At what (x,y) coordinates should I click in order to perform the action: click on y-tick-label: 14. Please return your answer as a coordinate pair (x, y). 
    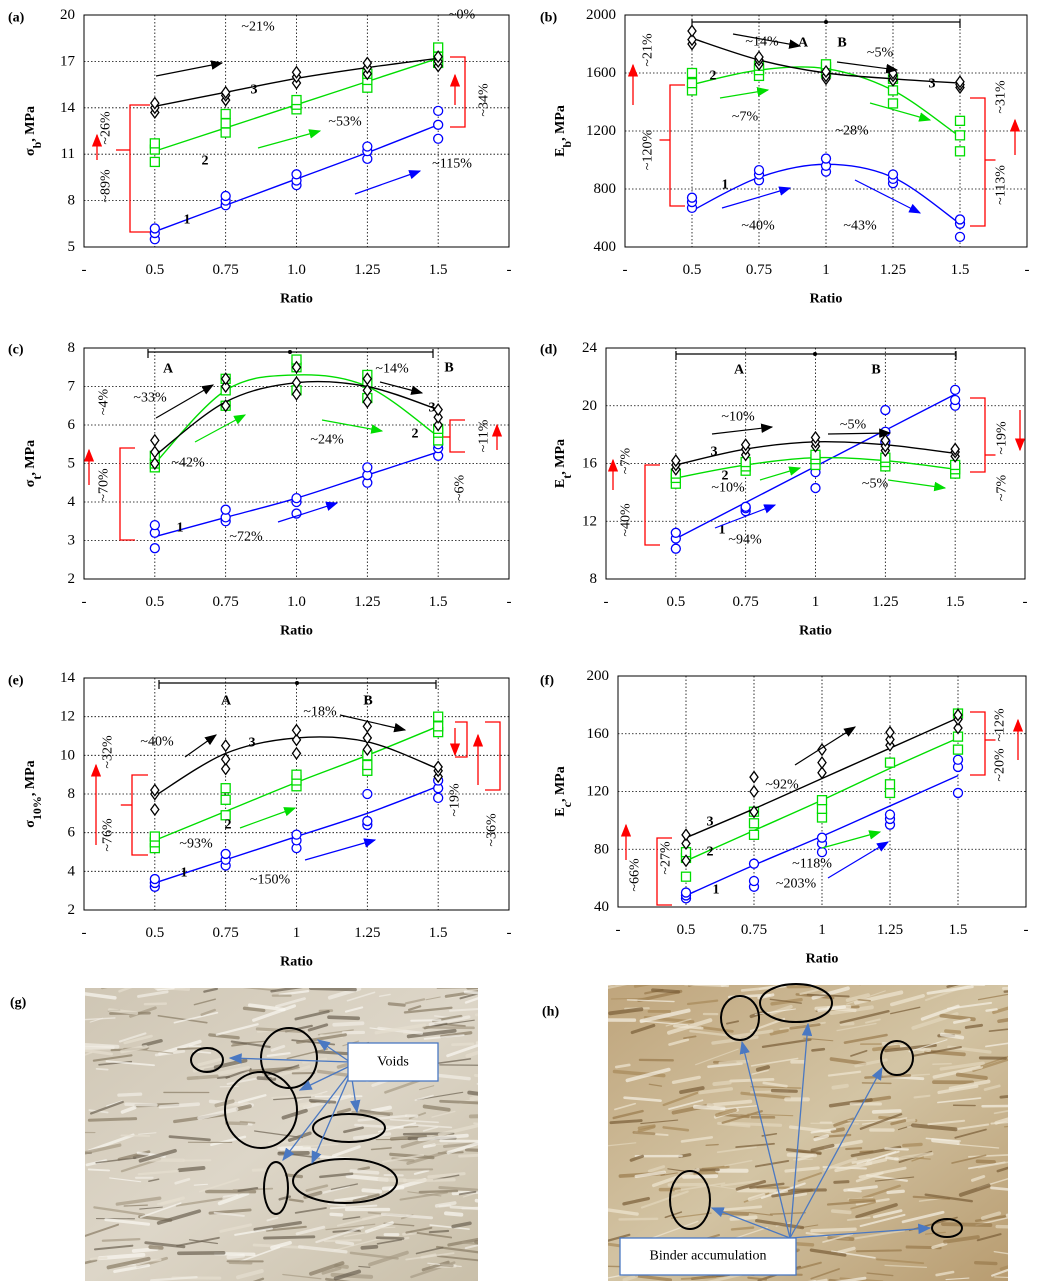
    Looking at the image, I should click on (68, 108).